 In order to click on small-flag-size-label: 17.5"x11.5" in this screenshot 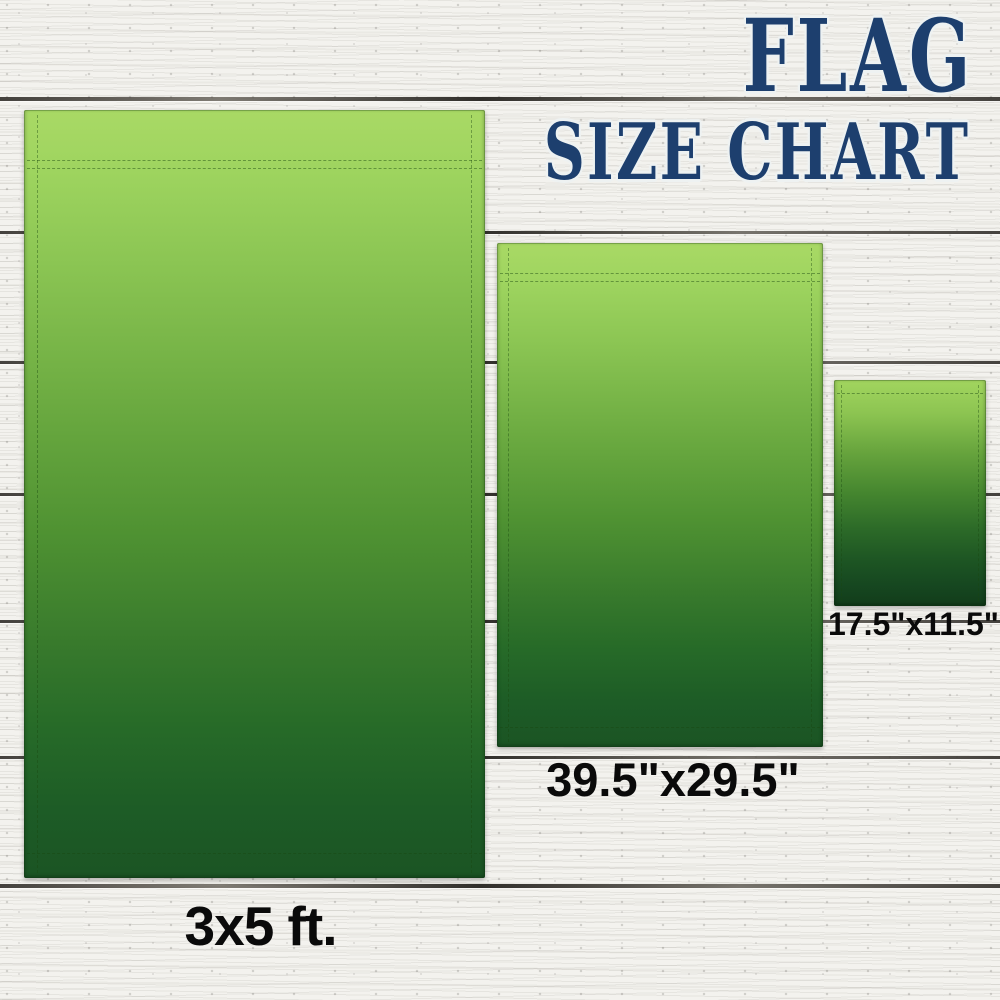, I will do `click(913, 624)`.